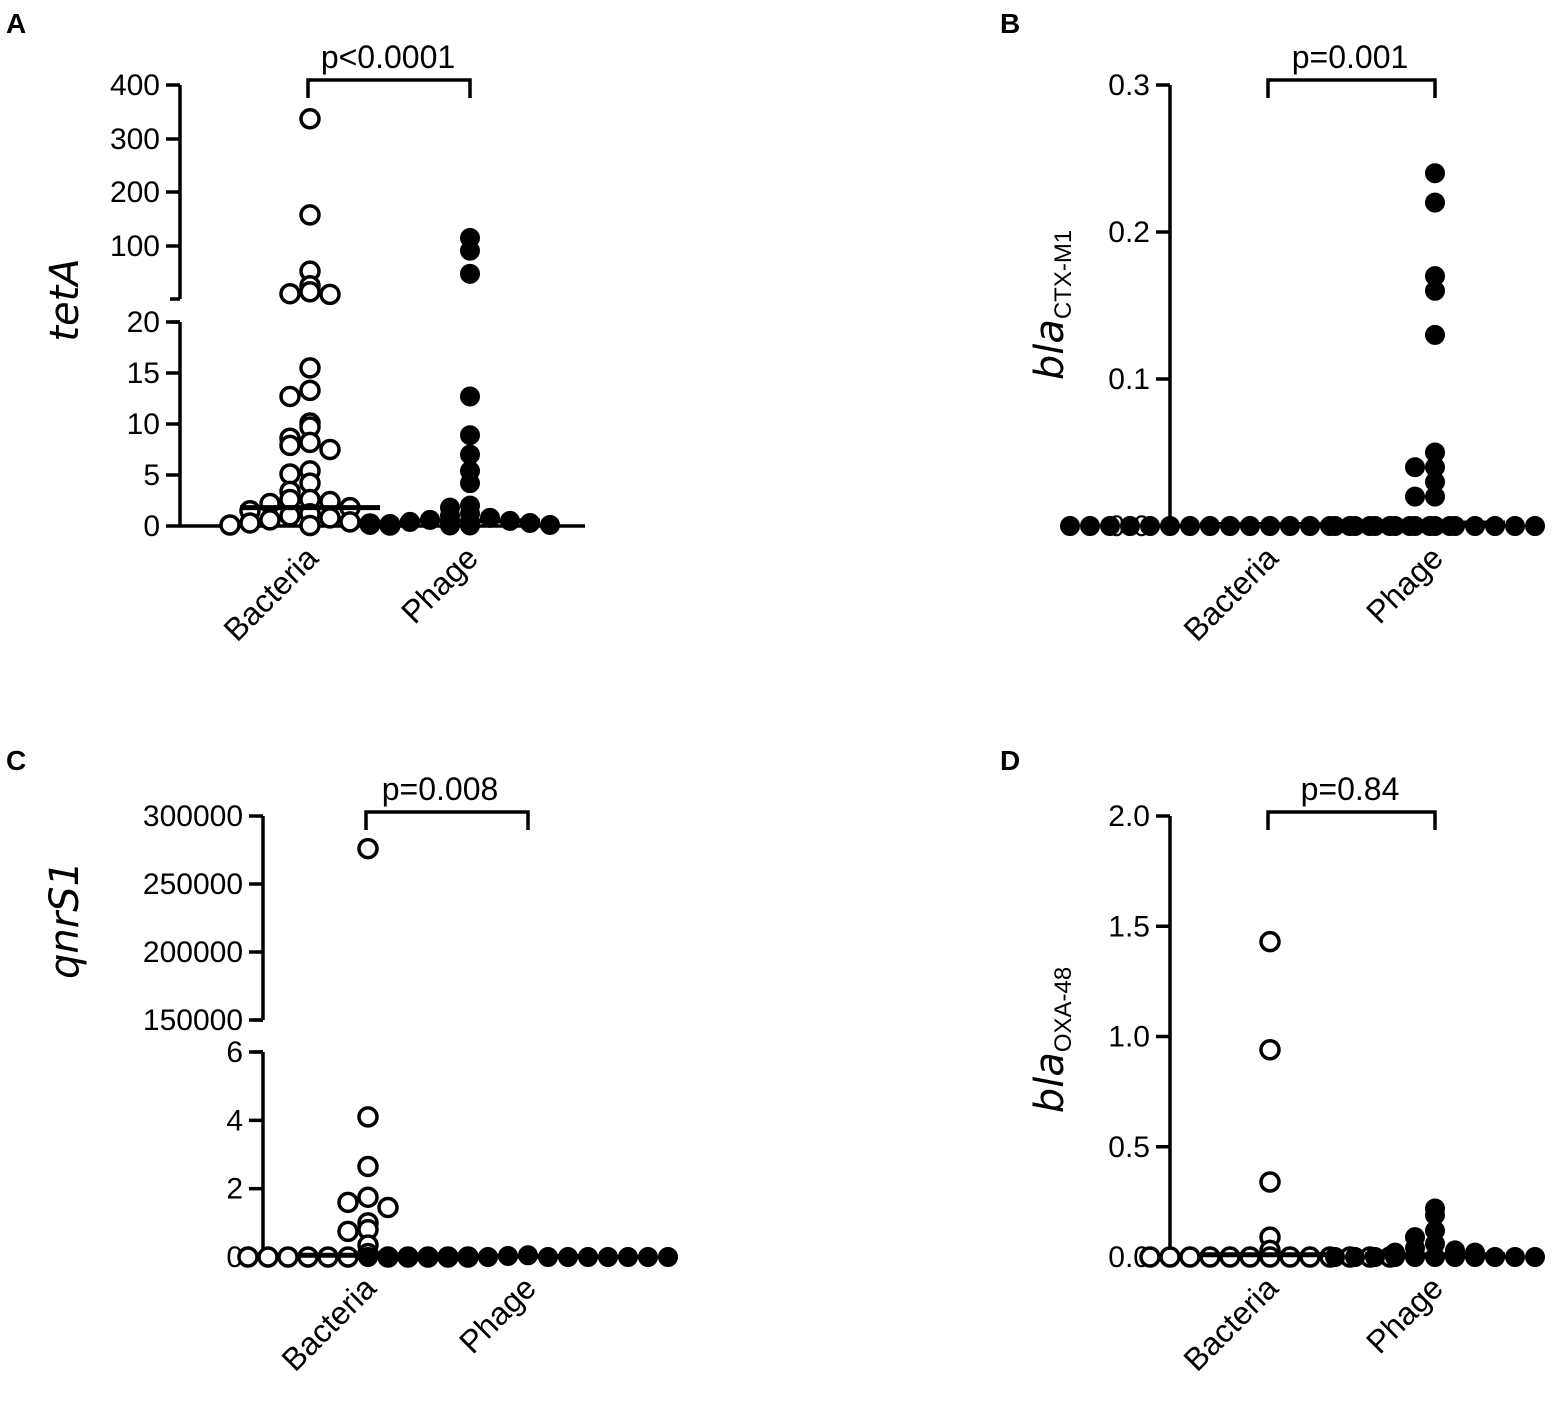 This screenshot has height=1401, width=1560. I want to click on y-axis-label-main-c: qnrS1, so click(65, 920).